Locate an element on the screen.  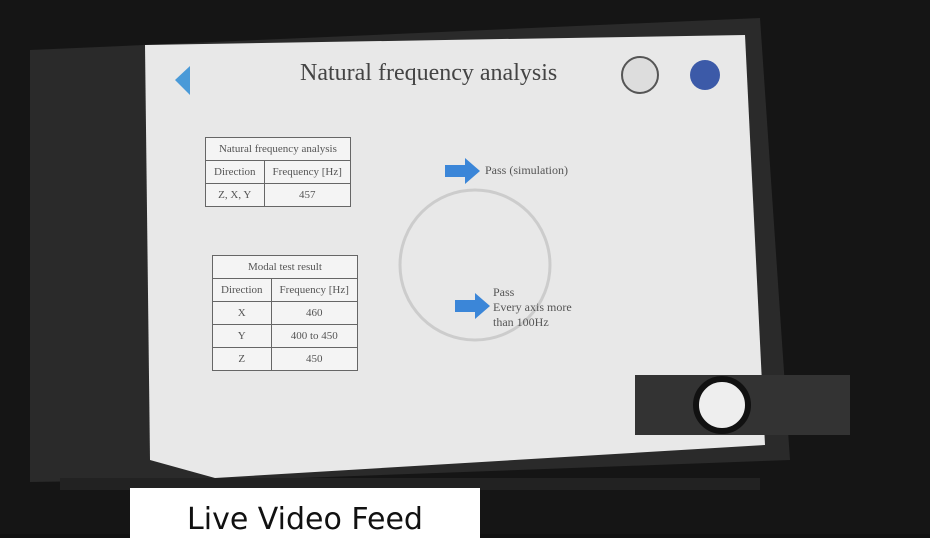
cell: 450 is located at coordinates (314, 359).